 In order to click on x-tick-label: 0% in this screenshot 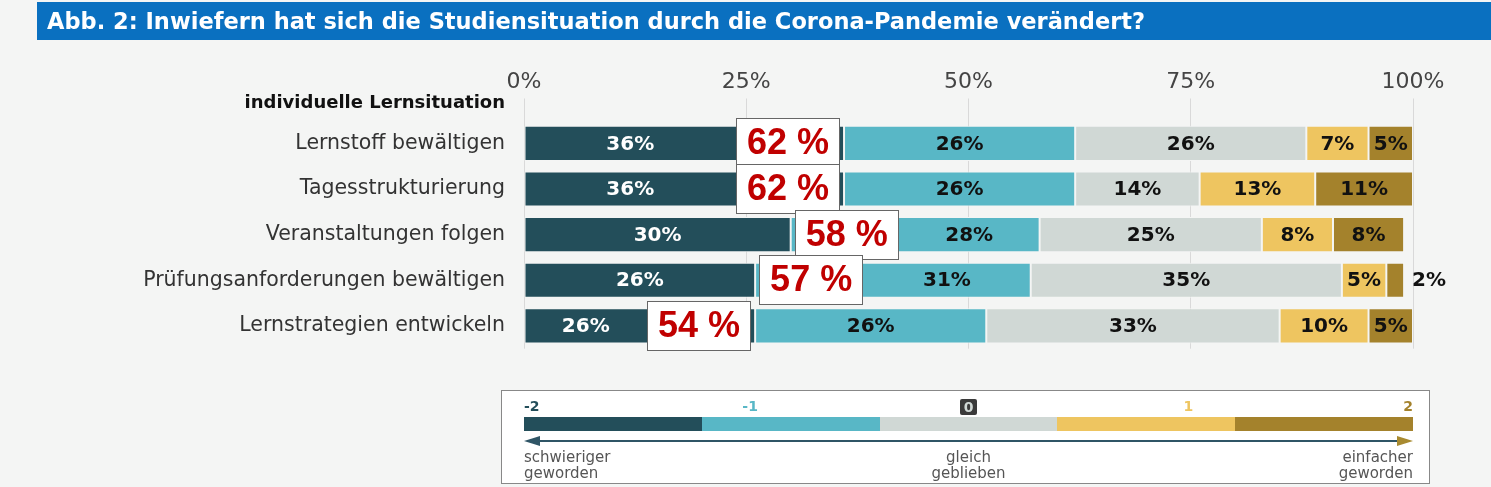, I will do `click(524, 81)`.